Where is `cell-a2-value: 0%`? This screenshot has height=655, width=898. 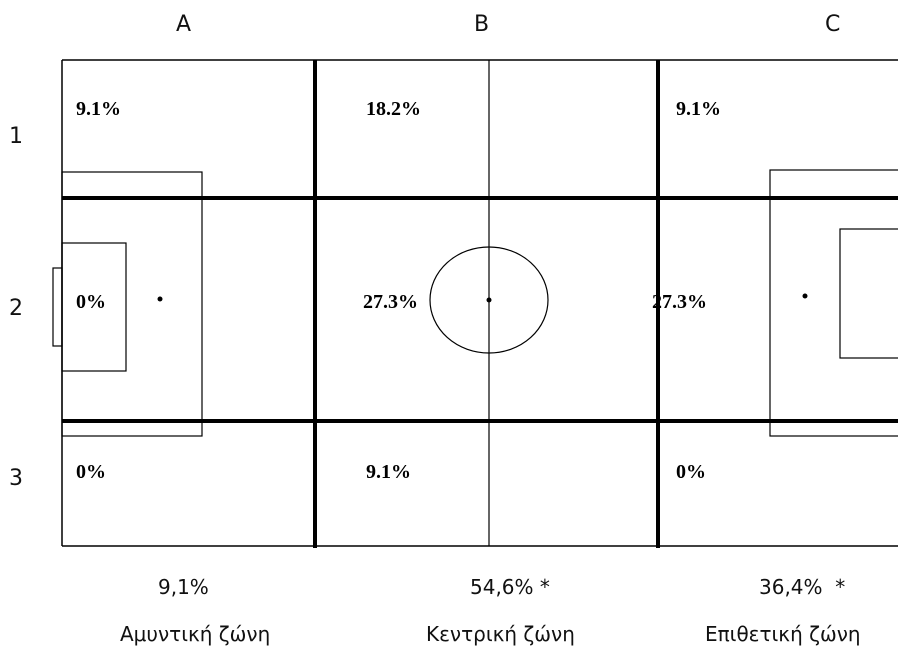 cell-a2-value: 0% is located at coordinates (91, 302).